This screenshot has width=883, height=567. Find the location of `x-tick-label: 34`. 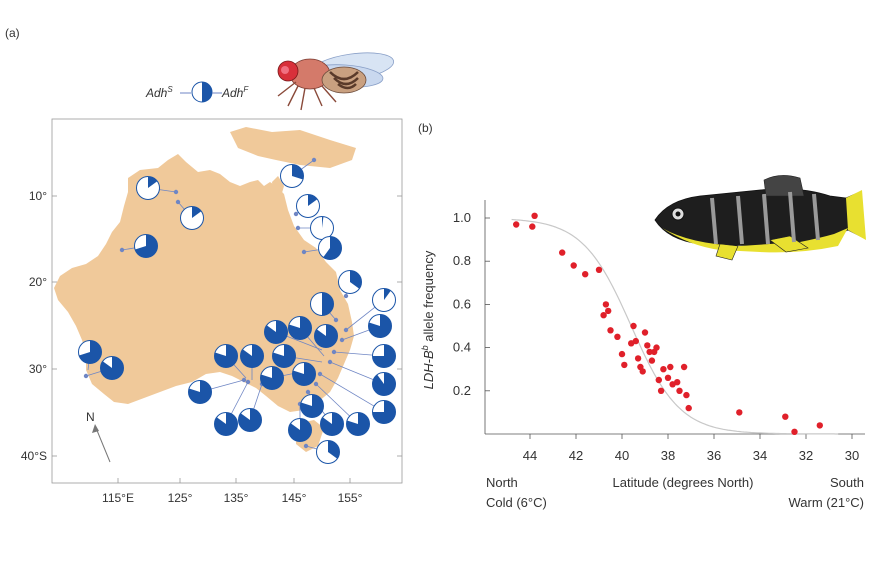

x-tick-label: 34 is located at coordinates (760, 455).